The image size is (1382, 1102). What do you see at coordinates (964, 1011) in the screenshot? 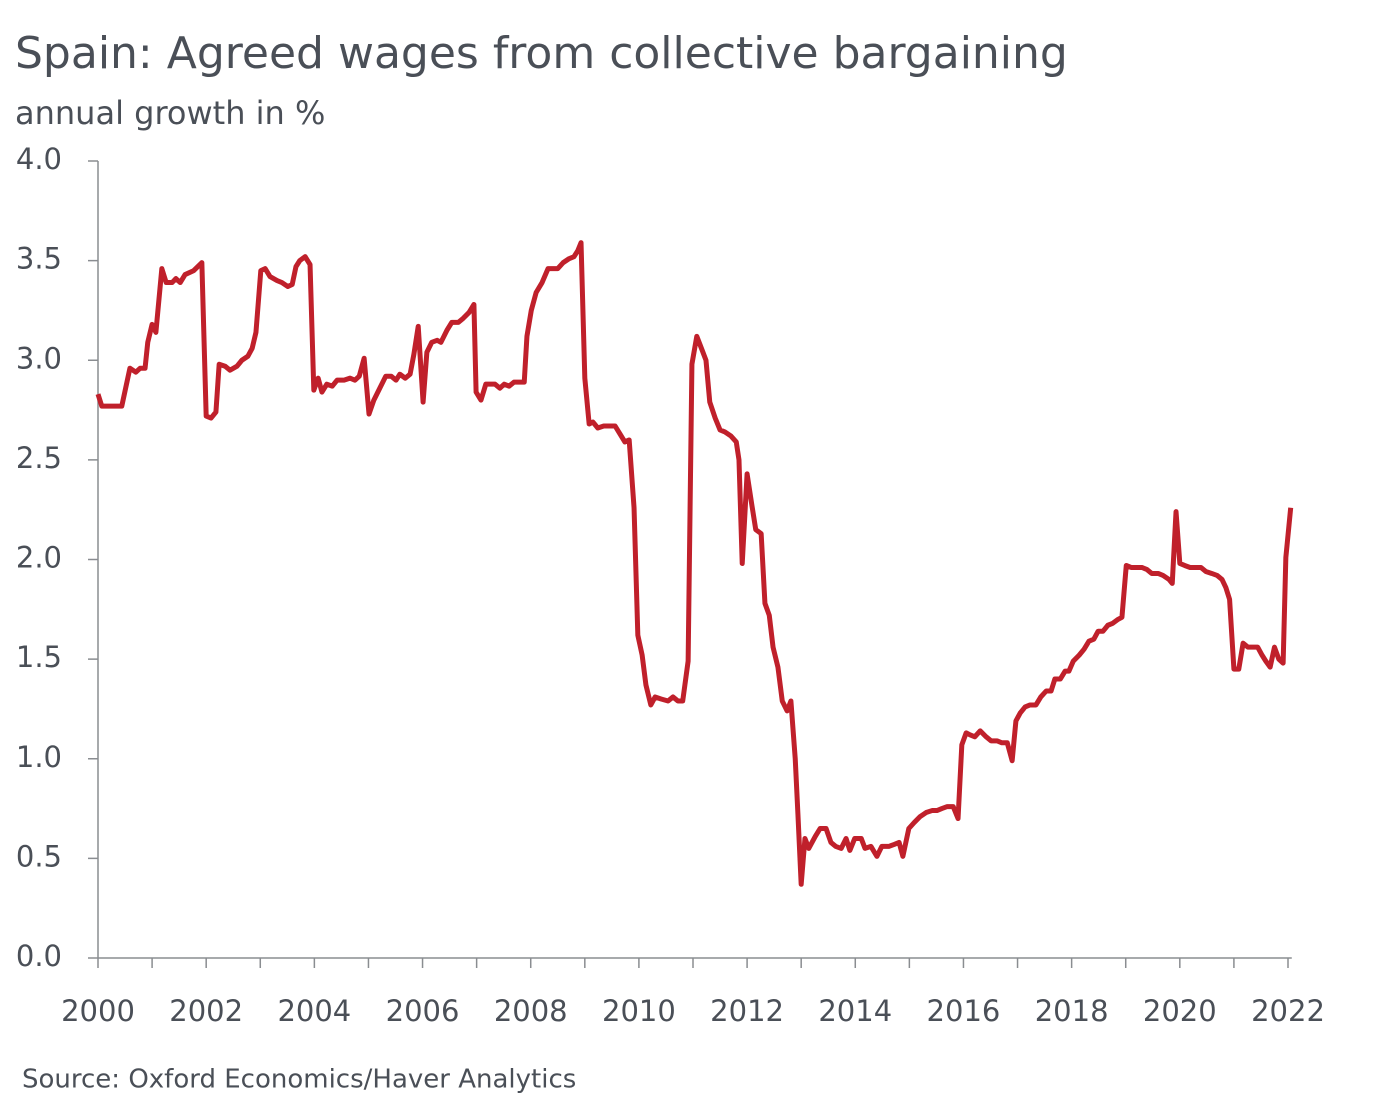
I see `x-tick-label: 2016` at bounding box center [964, 1011].